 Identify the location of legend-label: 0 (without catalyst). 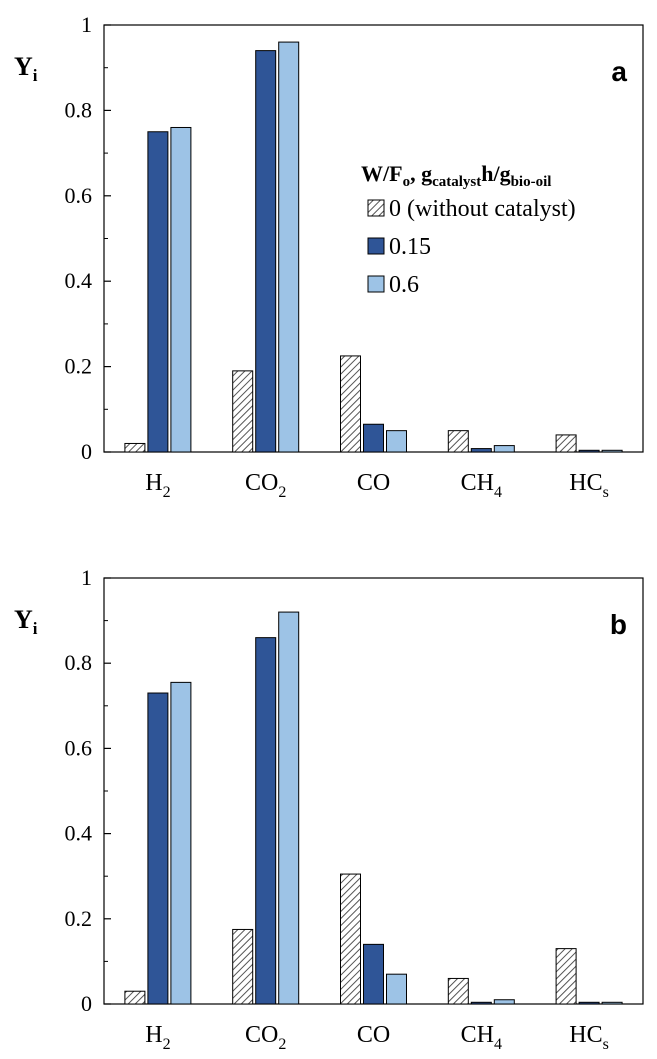
(482, 209).